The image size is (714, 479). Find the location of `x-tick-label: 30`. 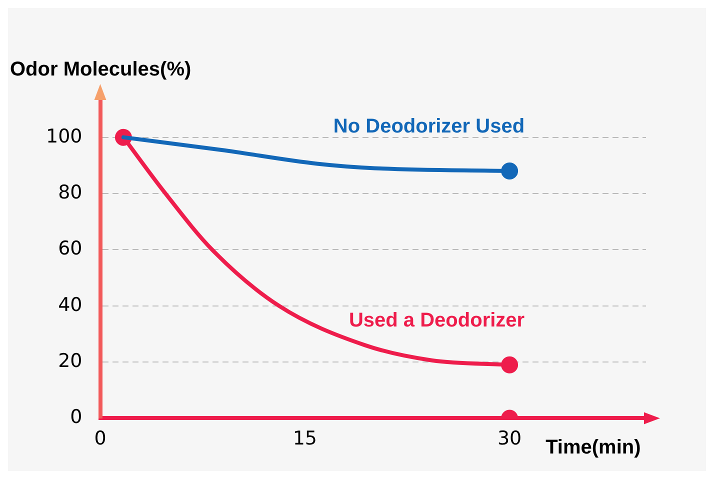

x-tick-label: 30 is located at coordinates (509, 439).